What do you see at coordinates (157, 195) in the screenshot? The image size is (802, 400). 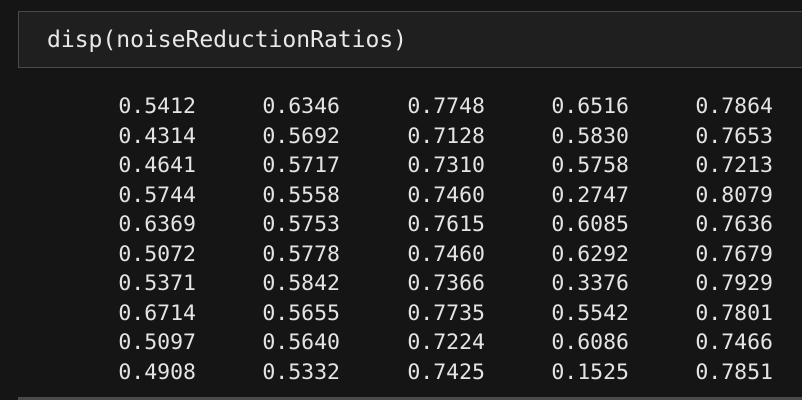 I see `output-value: 0.5744` at bounding box center [157, 195].